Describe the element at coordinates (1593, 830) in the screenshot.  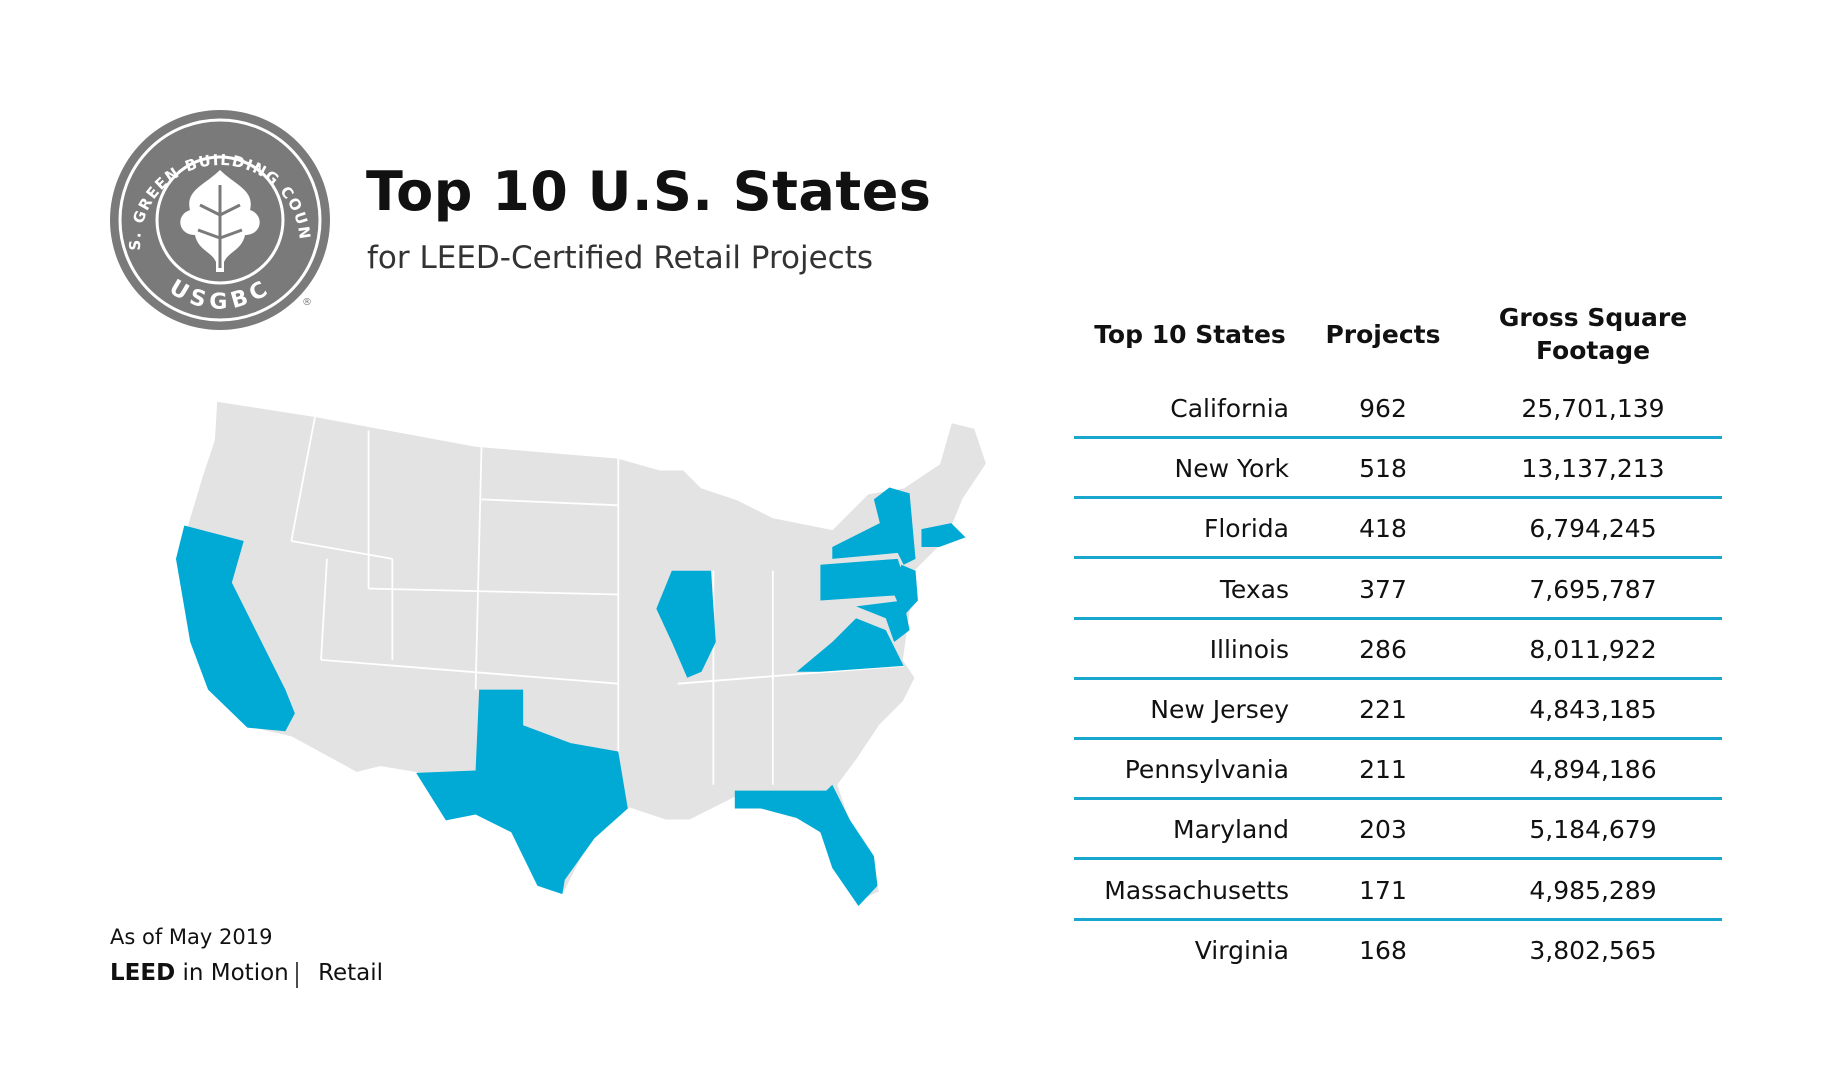
I see `square-footage: 5,184,679` at that location.